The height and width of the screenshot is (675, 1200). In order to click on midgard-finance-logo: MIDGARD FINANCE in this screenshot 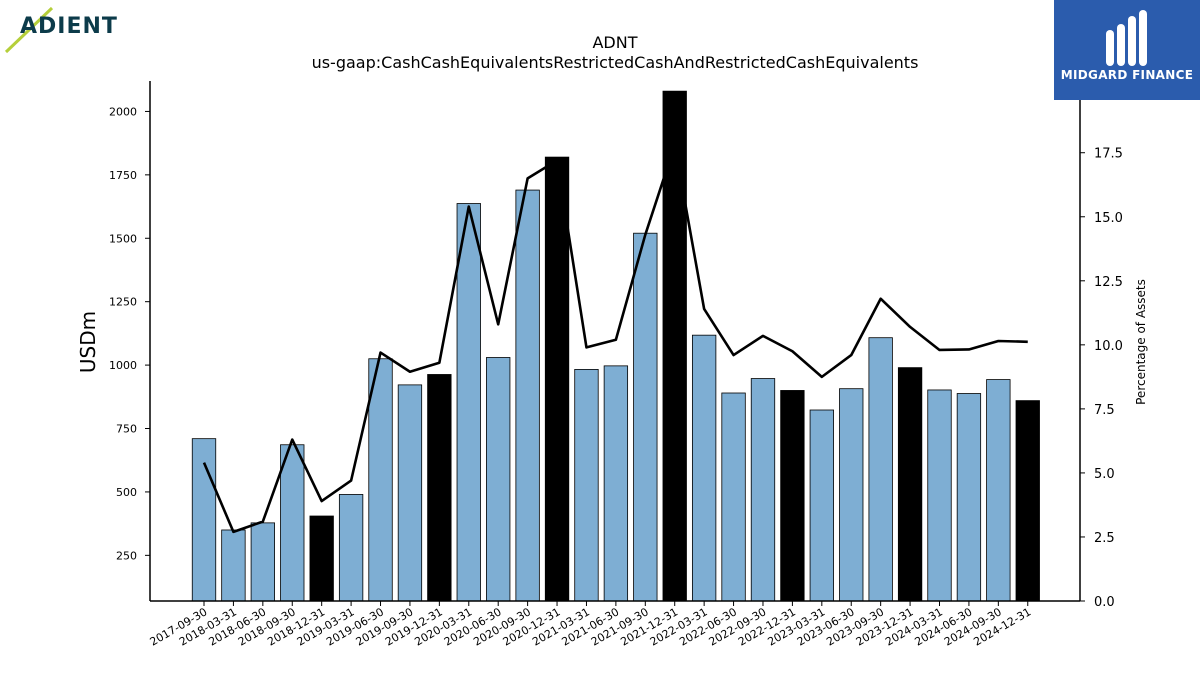, I will do `click(1127, 50)`.